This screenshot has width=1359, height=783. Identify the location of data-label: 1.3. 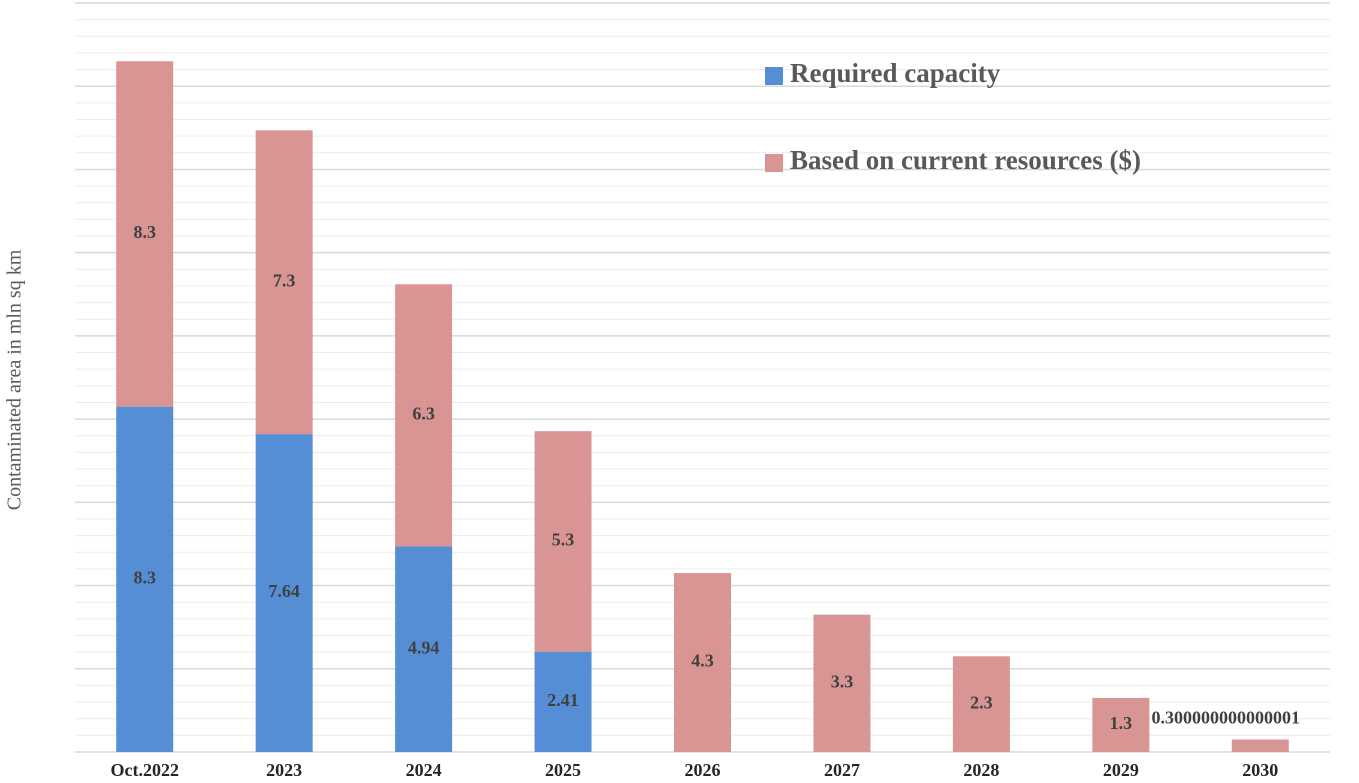
(1121, 723).